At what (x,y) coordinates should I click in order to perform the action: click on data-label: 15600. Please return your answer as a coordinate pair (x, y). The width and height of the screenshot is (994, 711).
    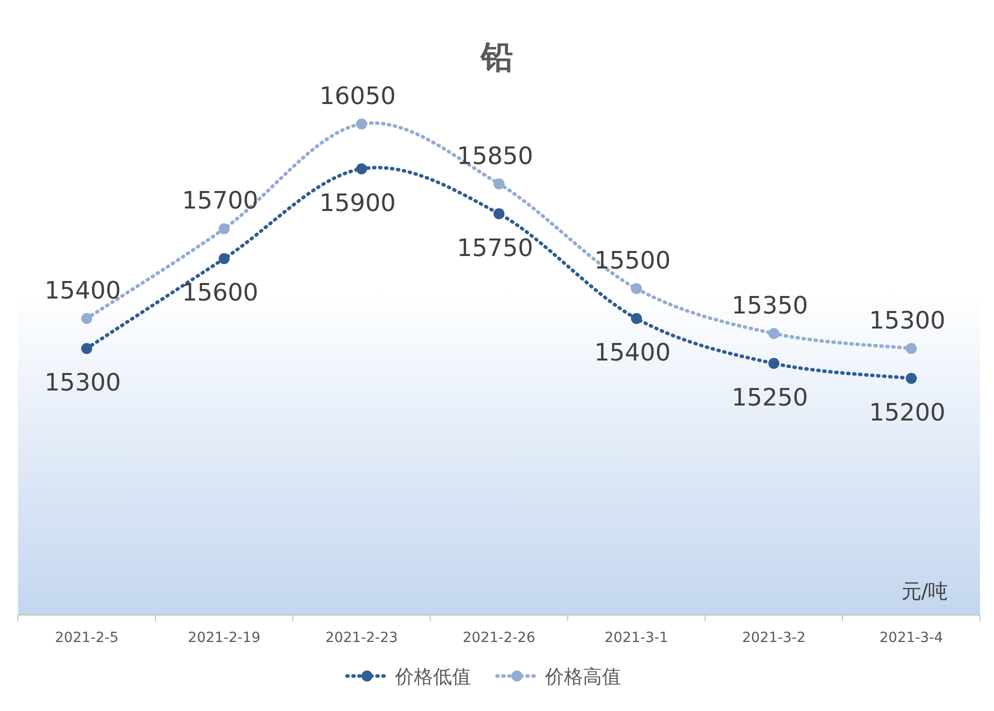
    Looking at the image, I should click on (220, 292).